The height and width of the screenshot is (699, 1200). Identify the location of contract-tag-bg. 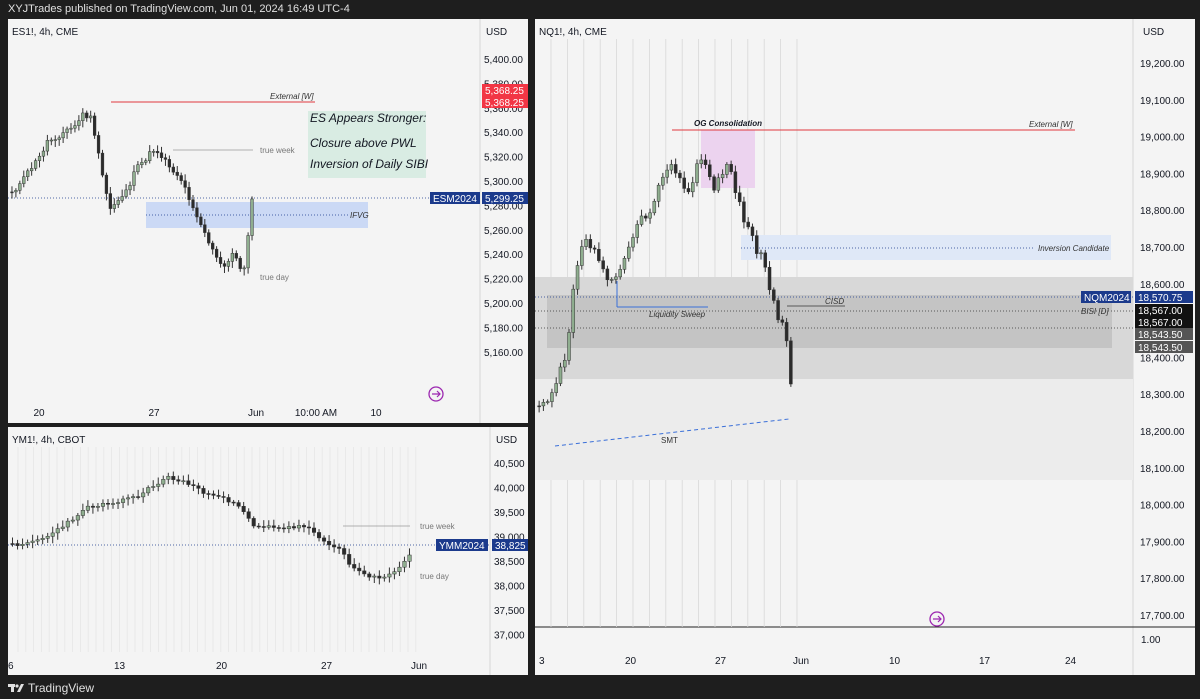
(455, 198).